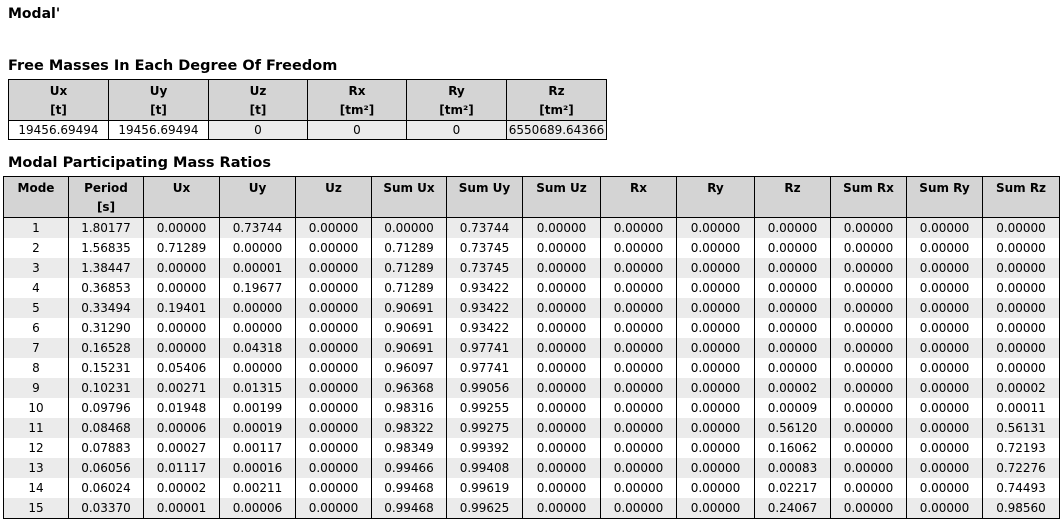  I want to click on table-cell: 0.00009, so click(792, 408).